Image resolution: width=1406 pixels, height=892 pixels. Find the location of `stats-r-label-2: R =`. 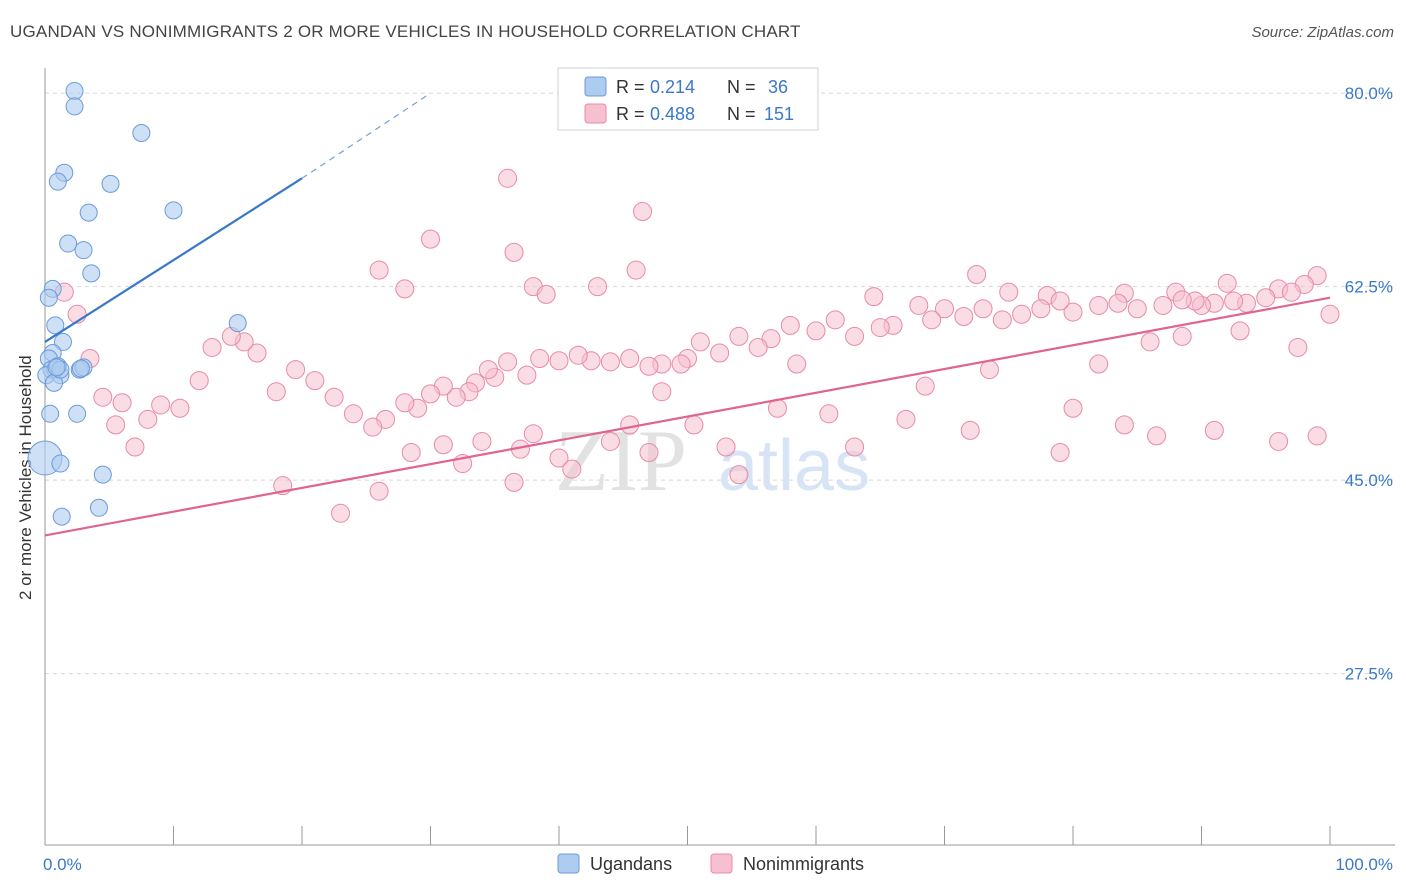

stats-r-label-2: R = is located at coordinates (630, 114).